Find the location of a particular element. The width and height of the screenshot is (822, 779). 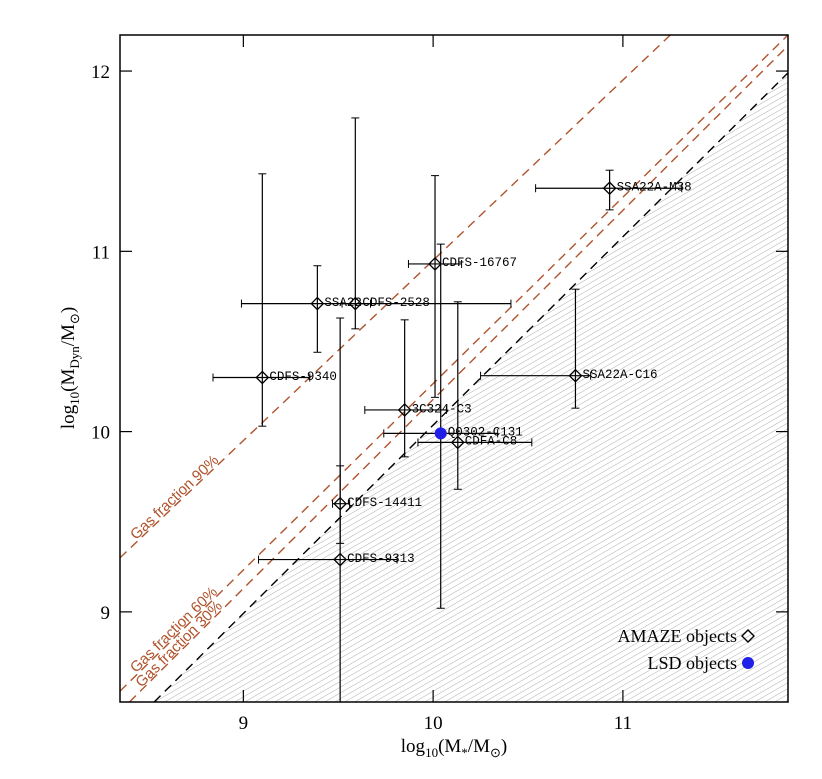

label-subscript: * is located at coordinates (464, 752).